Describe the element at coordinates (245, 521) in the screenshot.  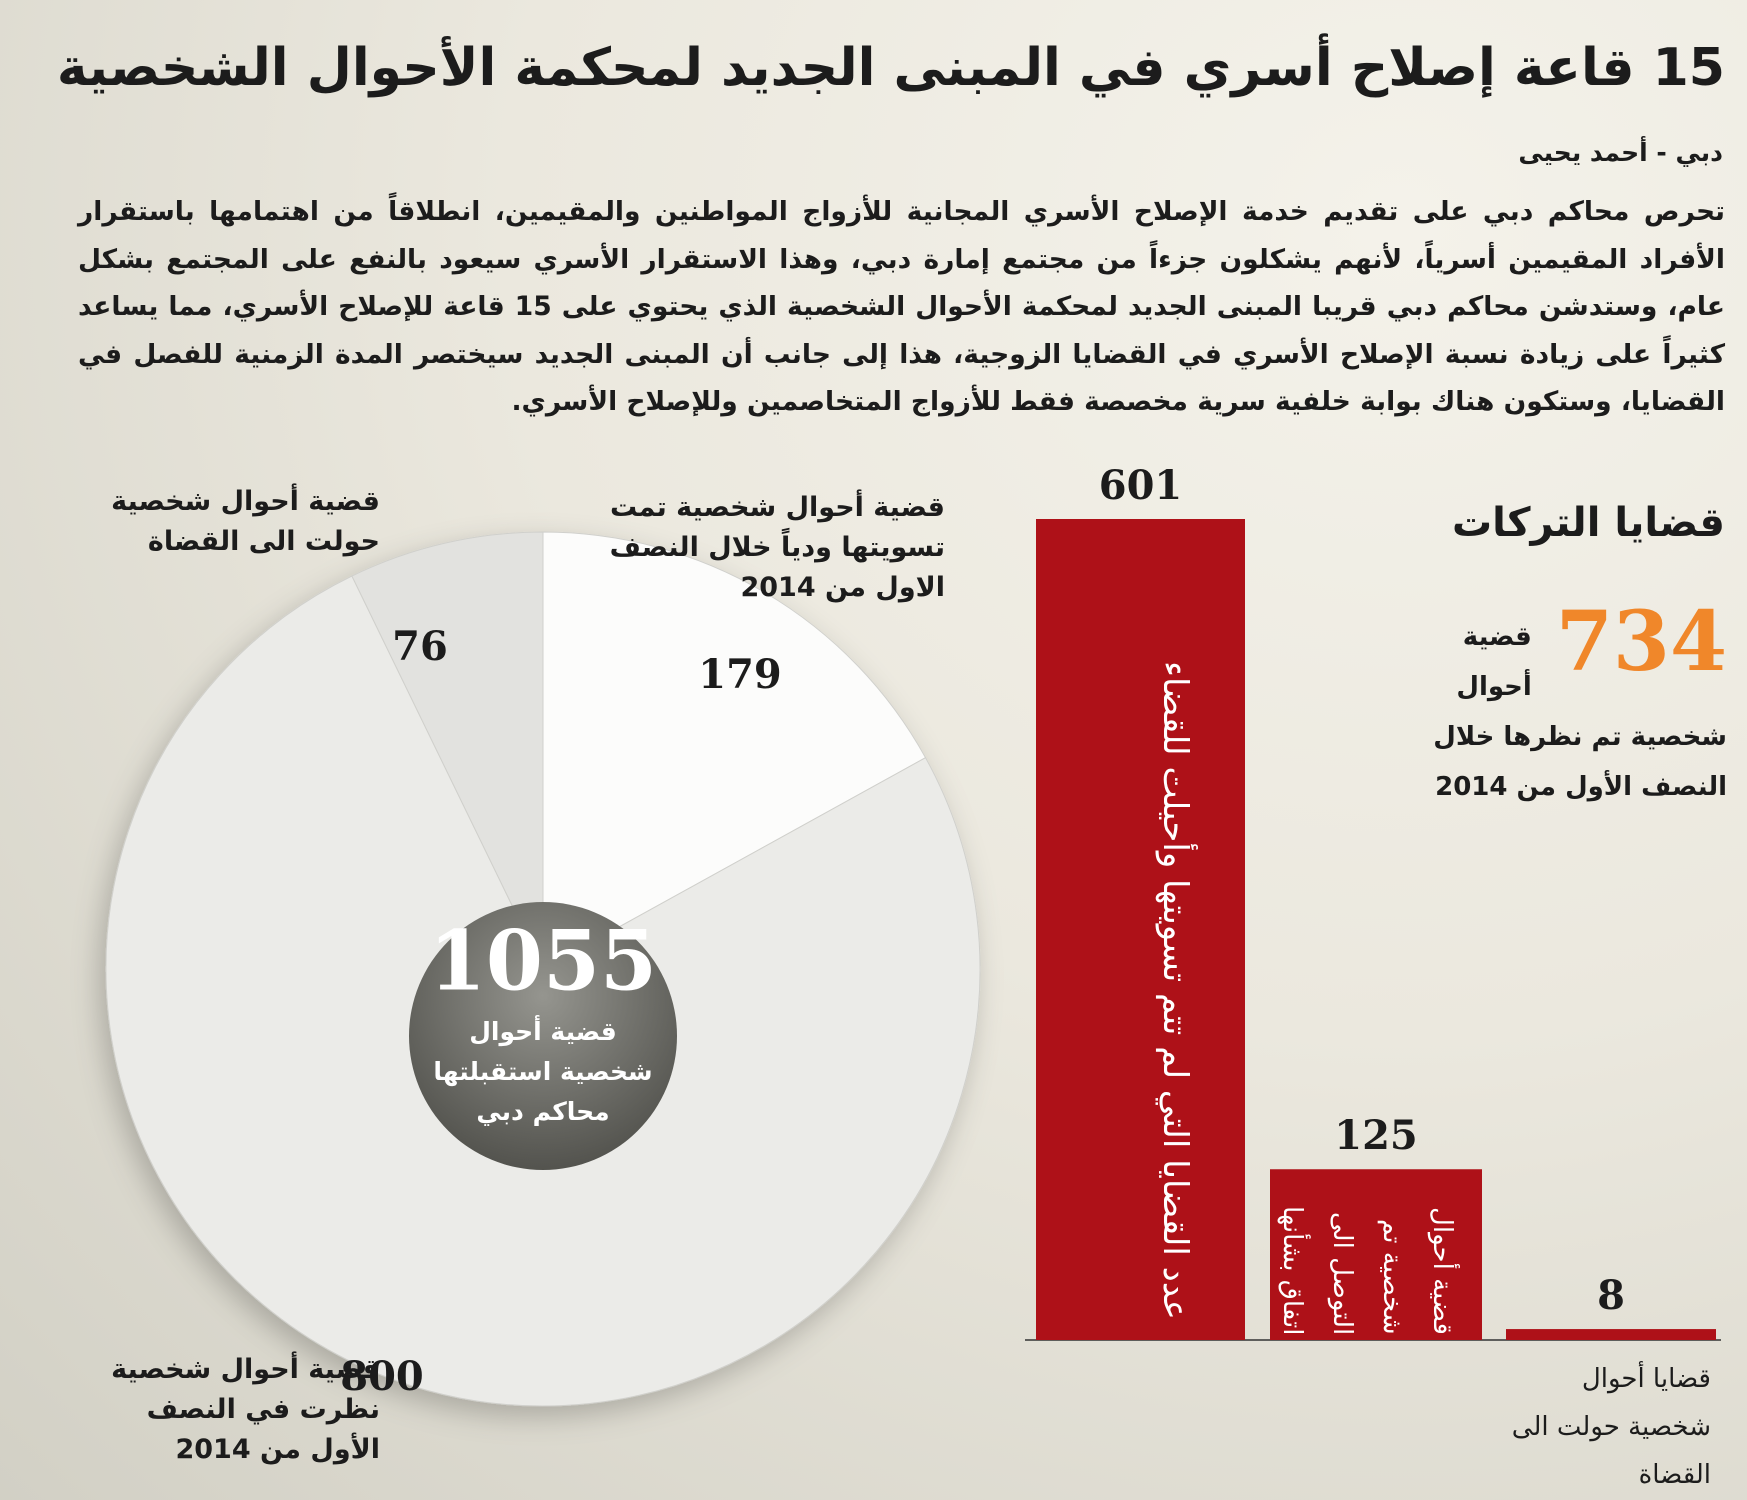
I see `slice-label: قضية أحوال شخصية حولت الى القضاة` at that location.